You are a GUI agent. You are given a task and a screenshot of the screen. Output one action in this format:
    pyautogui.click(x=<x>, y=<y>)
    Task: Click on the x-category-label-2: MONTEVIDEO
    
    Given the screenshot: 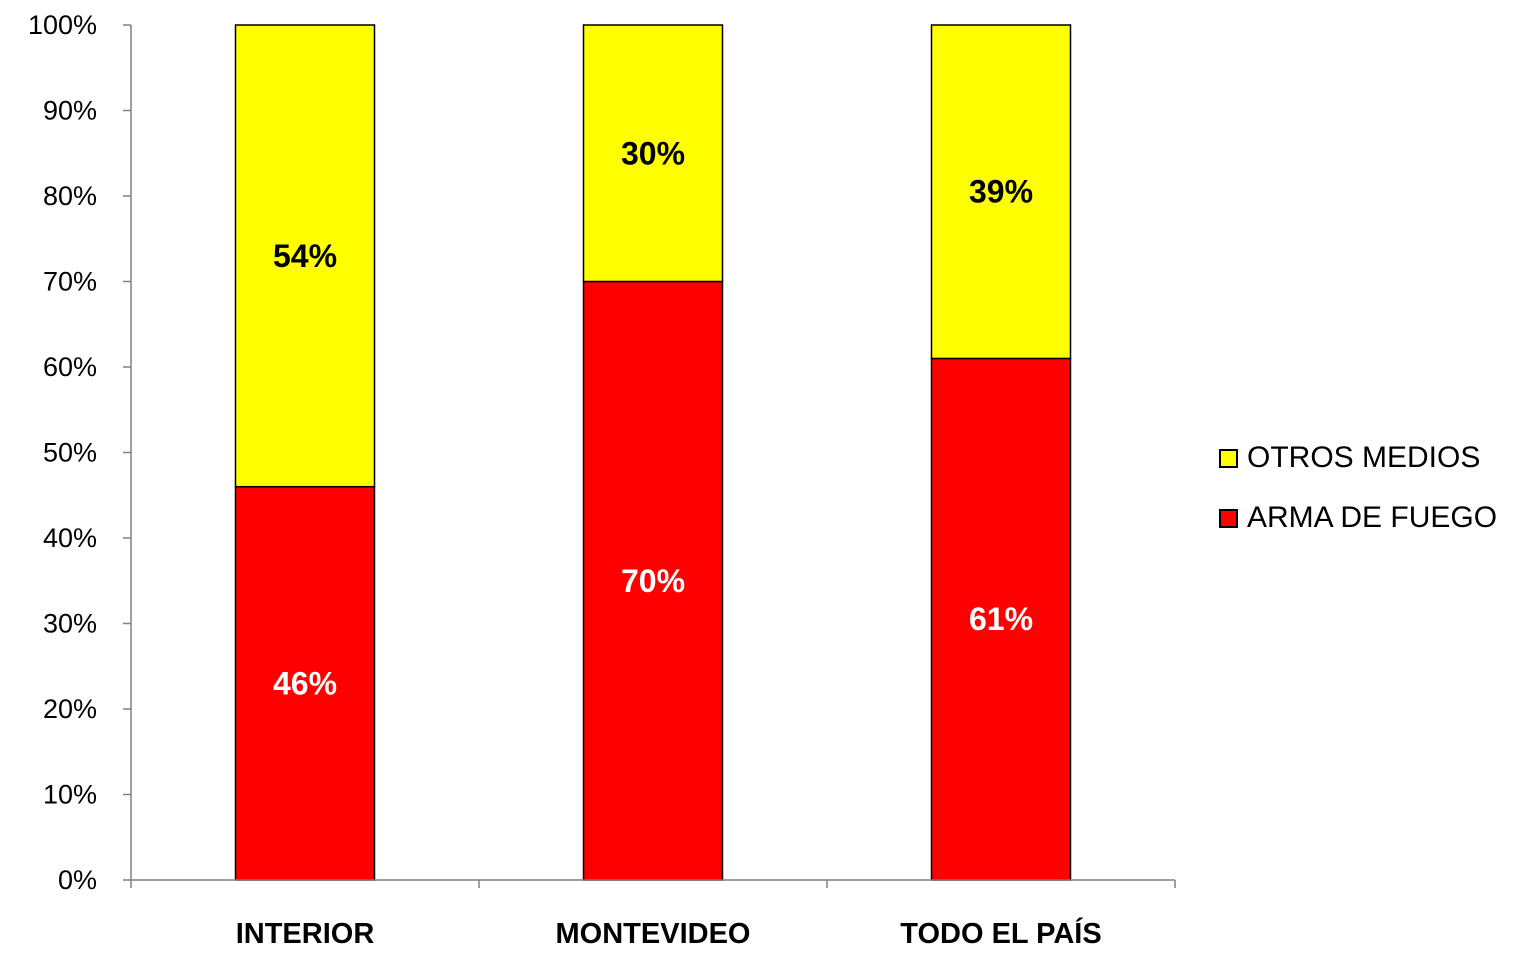 What is the action you would take?
    pyautogui.click(x=653, y=934)
    